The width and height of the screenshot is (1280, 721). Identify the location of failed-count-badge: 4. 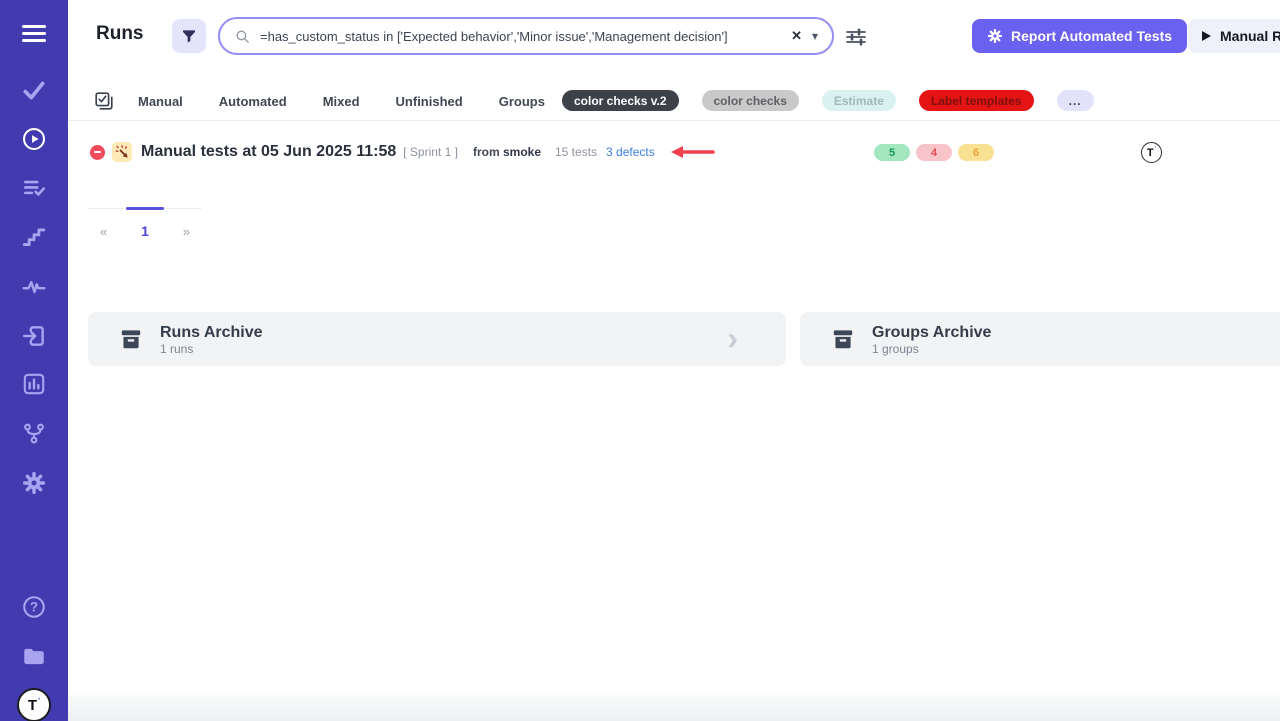
(934, 152).